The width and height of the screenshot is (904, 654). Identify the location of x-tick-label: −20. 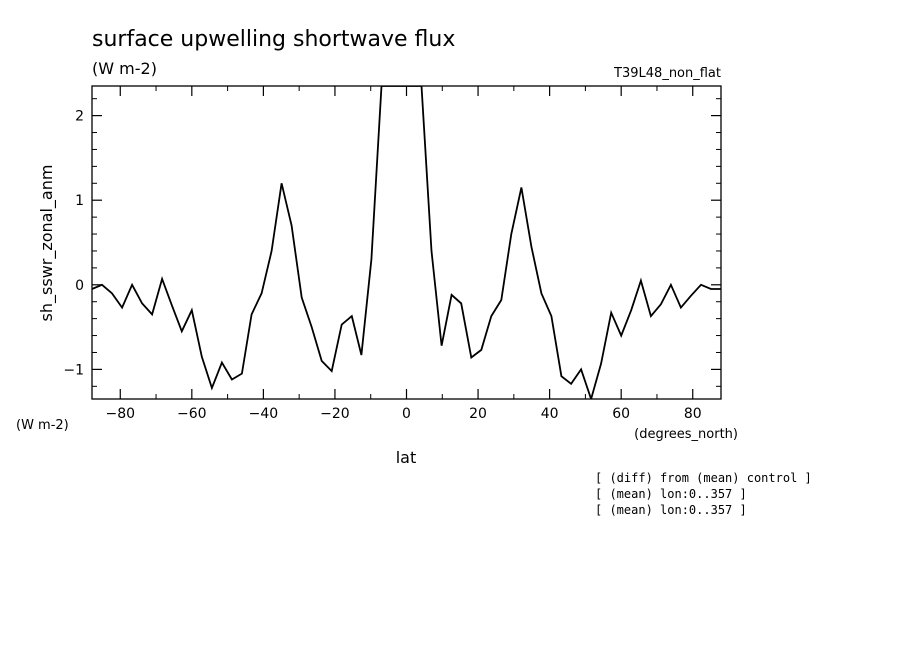
(335, 414).